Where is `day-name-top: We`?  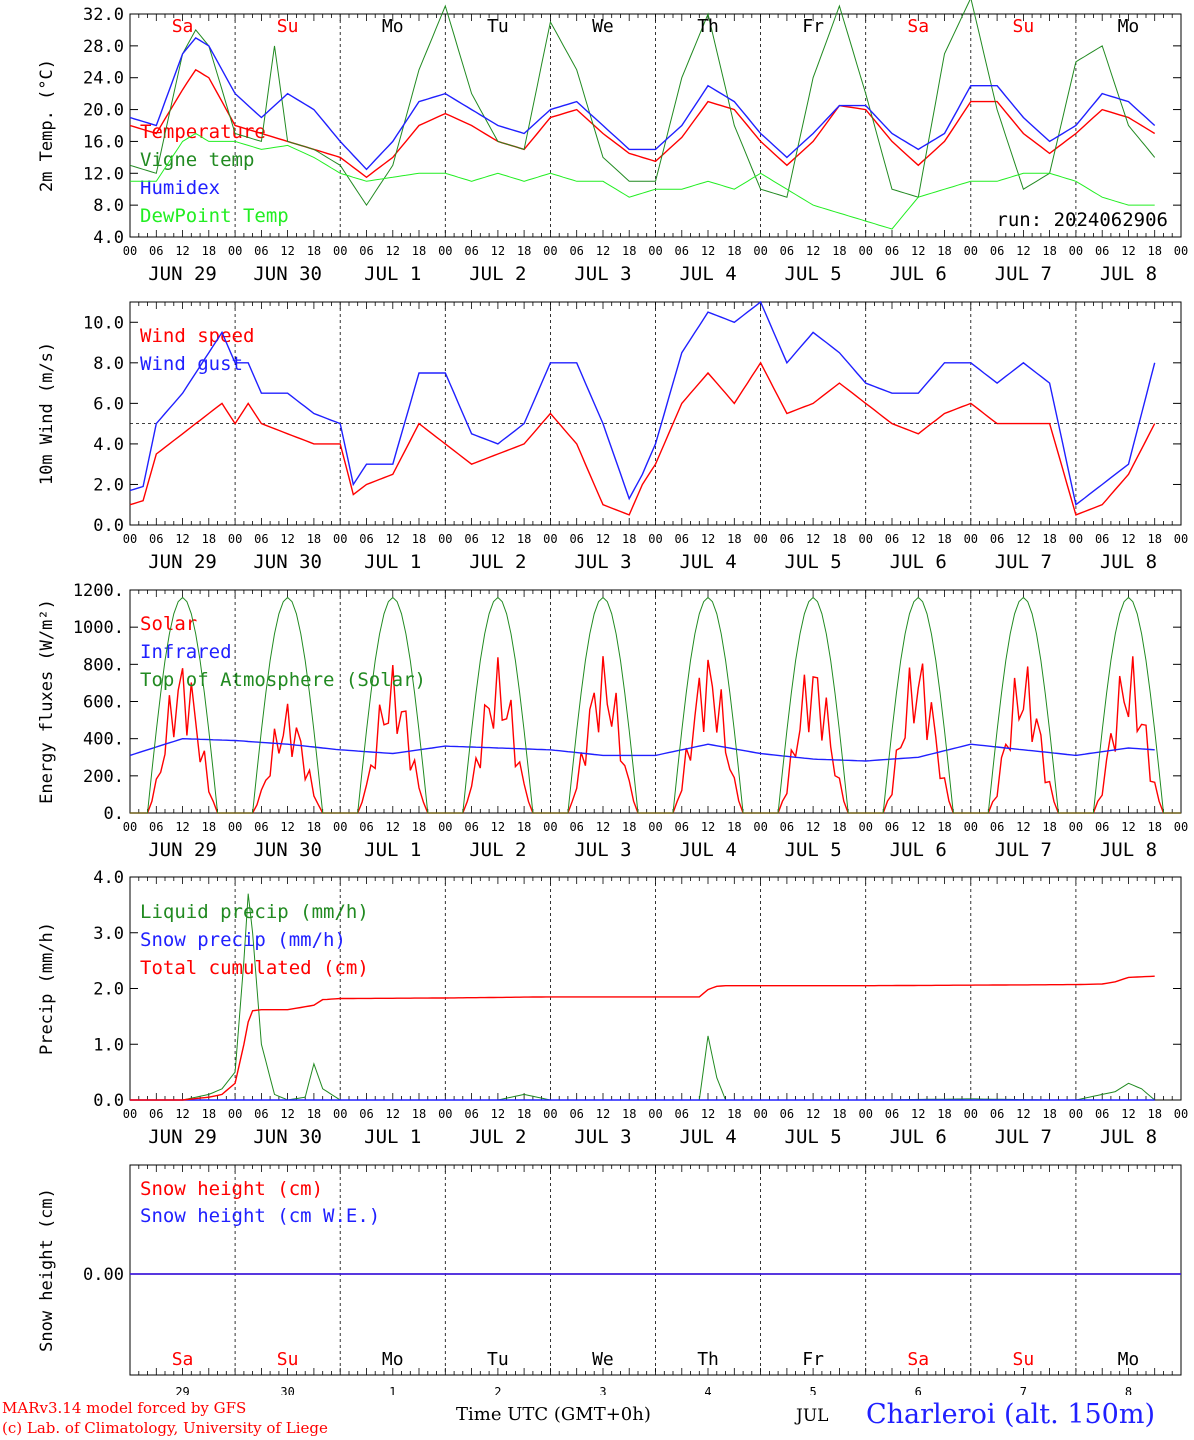 day-name-top: We is located at coordinates (603, 26).